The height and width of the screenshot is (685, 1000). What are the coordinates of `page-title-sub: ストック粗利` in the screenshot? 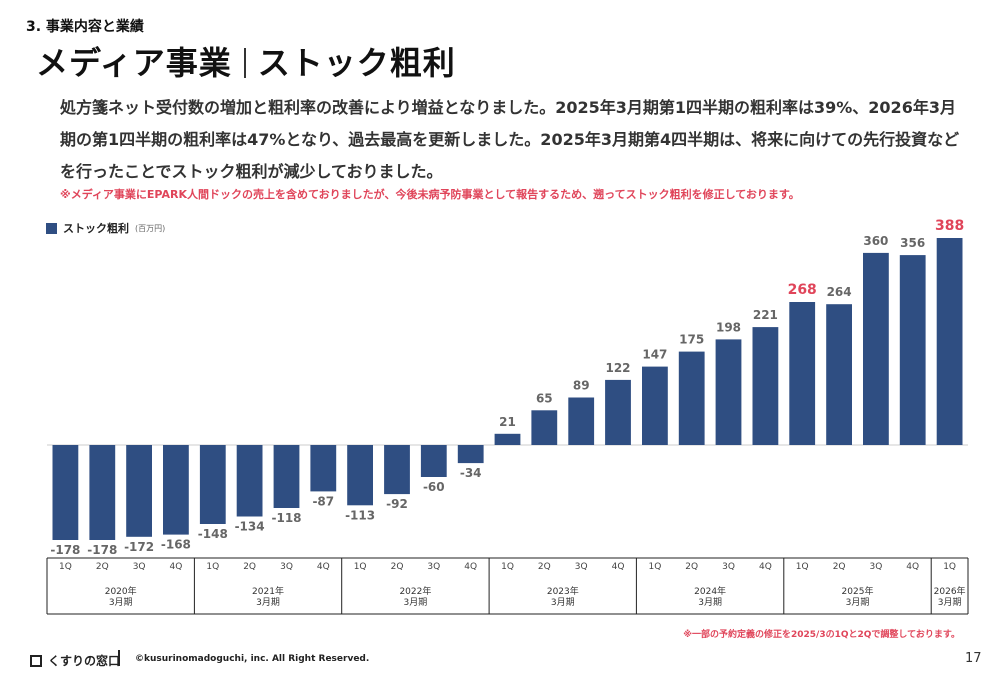 It's located at (356, 63).